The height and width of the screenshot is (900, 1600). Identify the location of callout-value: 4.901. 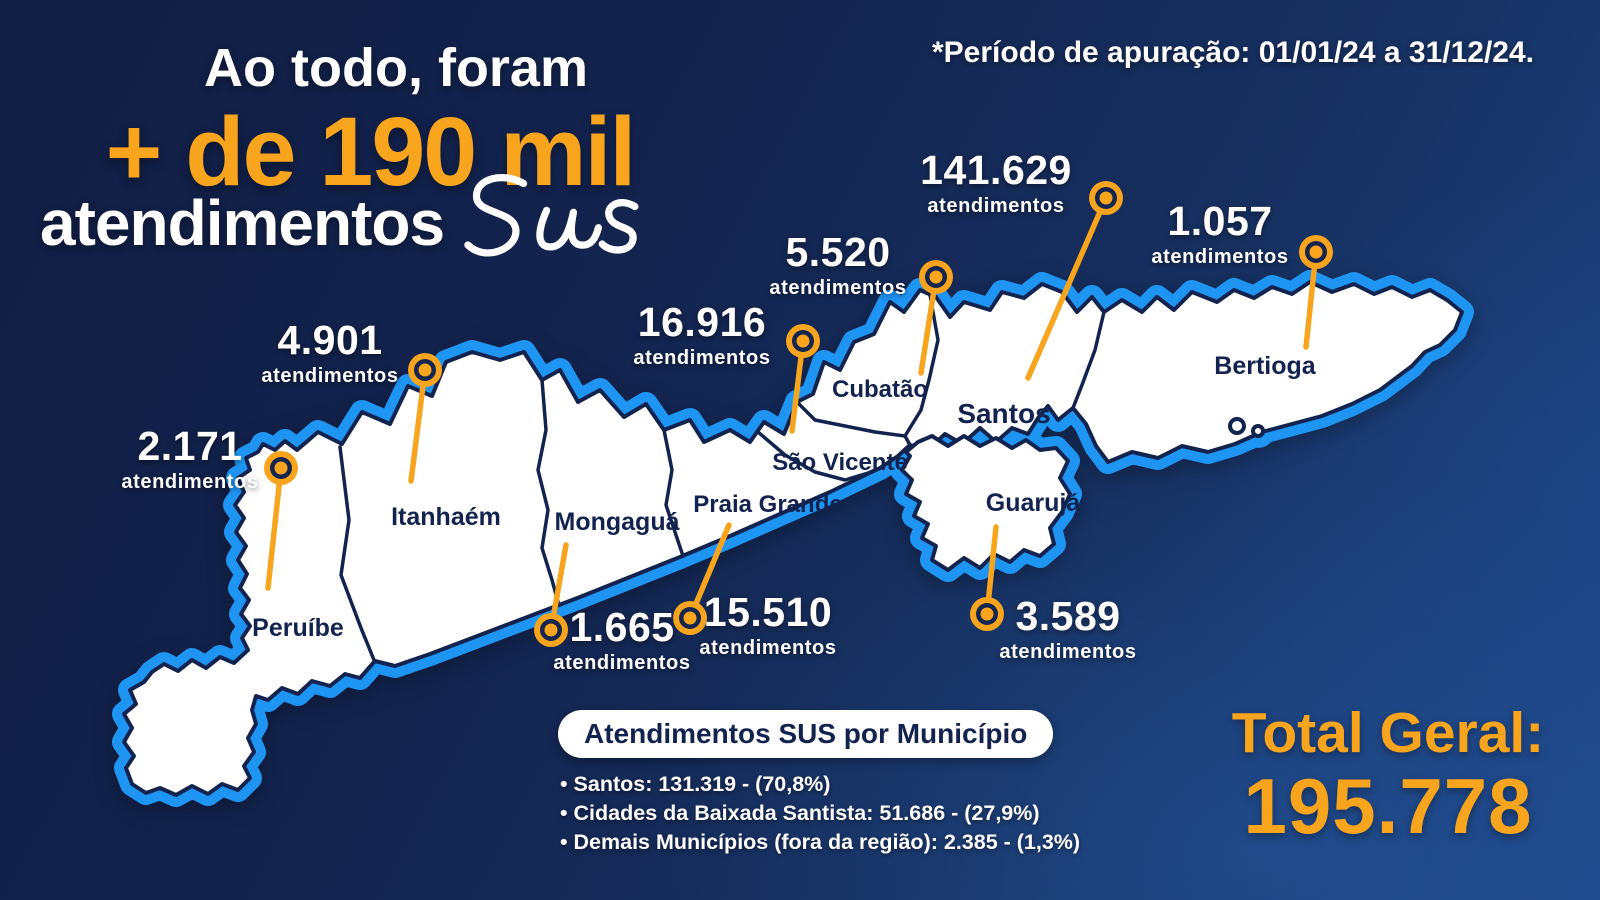
(330, 340).